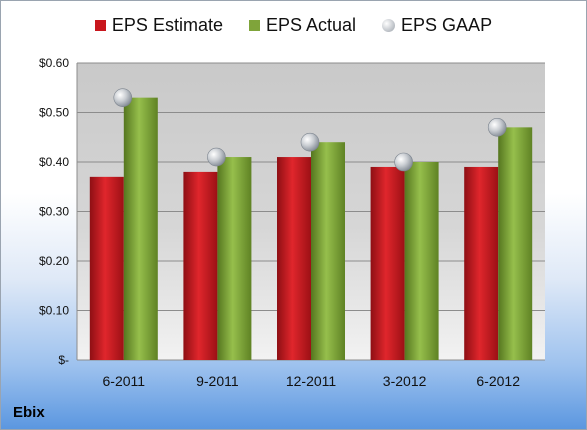  Describe the element at coordinates (167, 25) in the screenshot. I see `legend-label-estimate: EPS Estimate` at that location.